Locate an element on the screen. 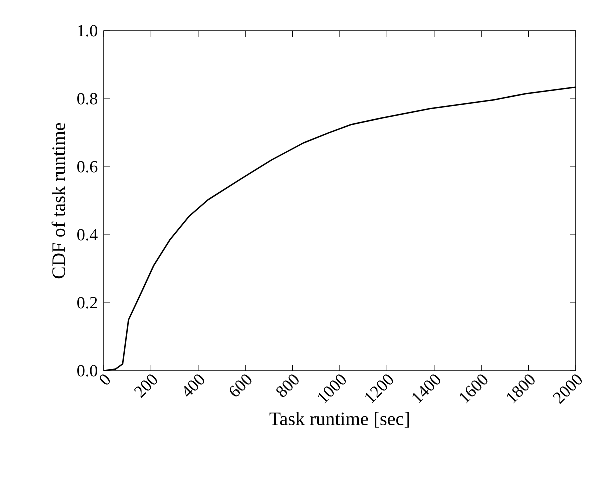 The height and width of the screenshot is (477, 595). x-tick-label: 800 is located at coordinates (287, 386).